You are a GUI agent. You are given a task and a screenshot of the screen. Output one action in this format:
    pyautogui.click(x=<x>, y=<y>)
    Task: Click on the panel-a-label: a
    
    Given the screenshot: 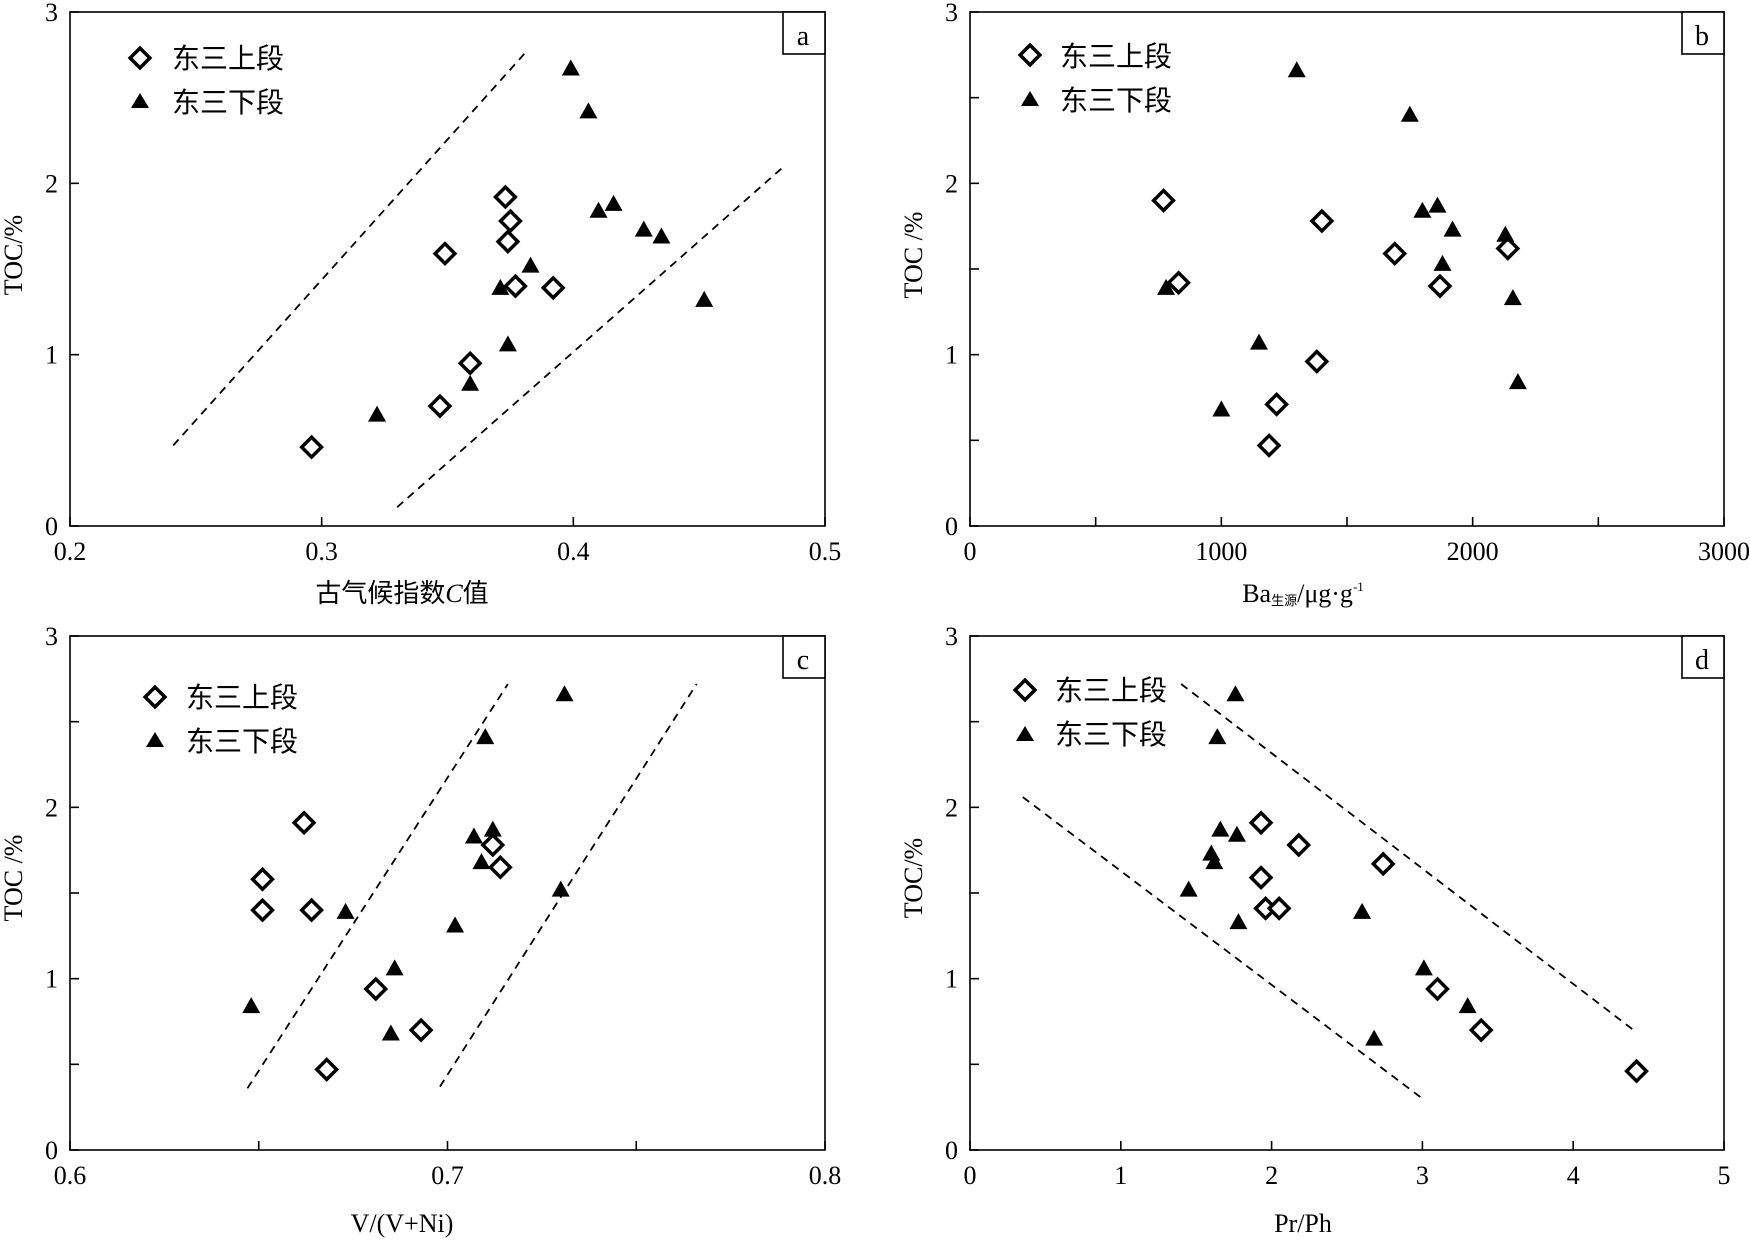 What is the action you would take?
    pyautogui.click(x=803, y=36)
    